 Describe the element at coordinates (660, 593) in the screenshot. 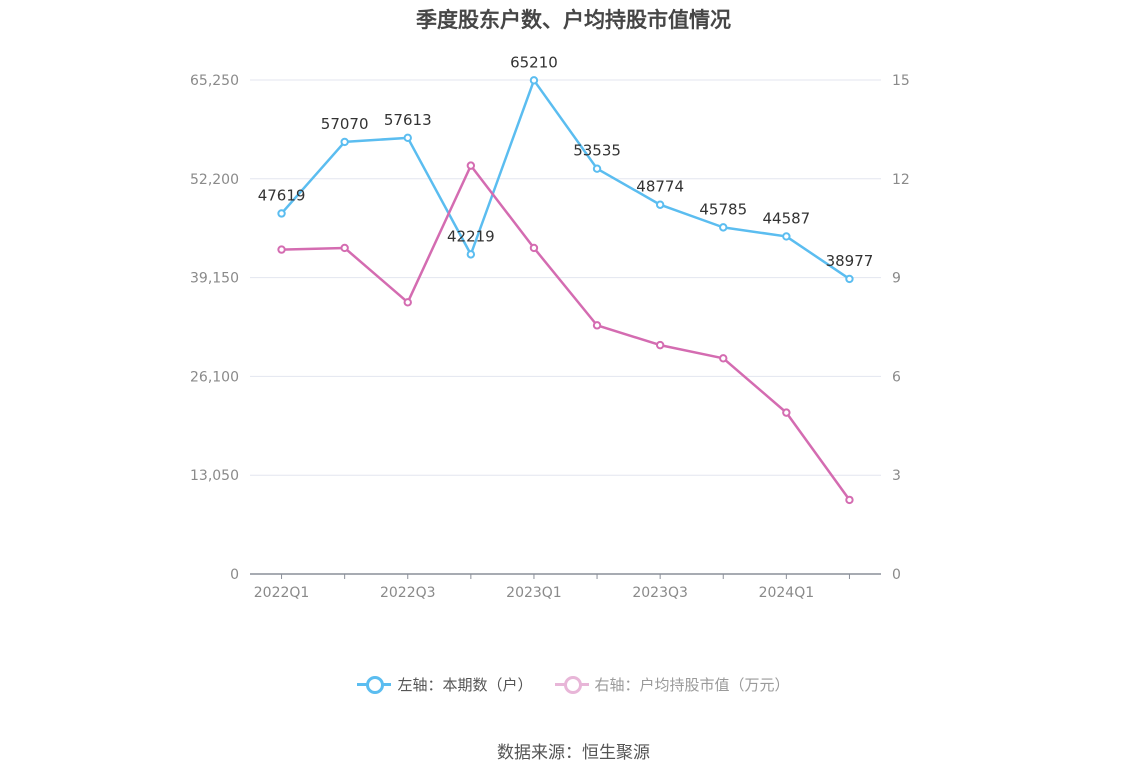

I see `x-tick-label: 2023Q3` at that location.